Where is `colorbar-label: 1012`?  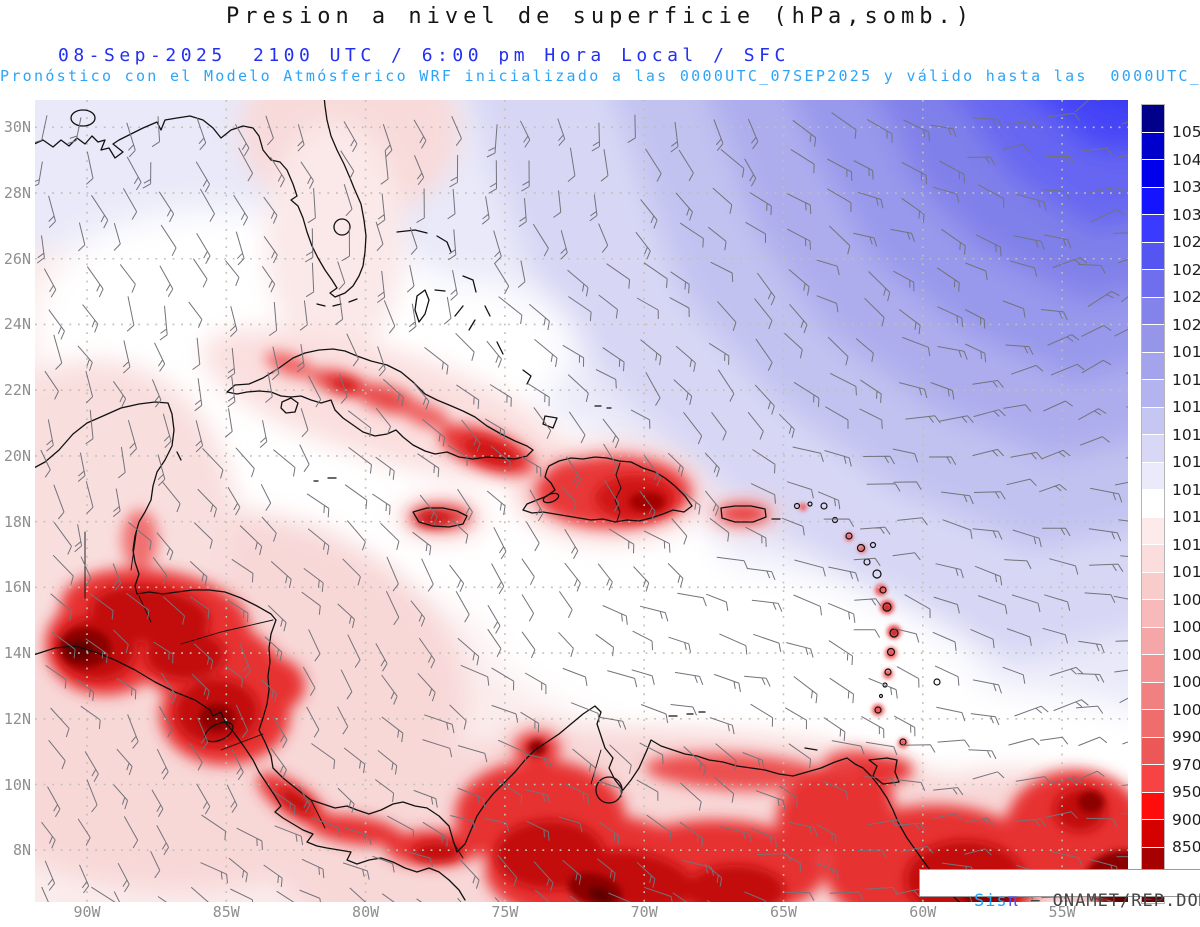
colorbar-label: 1012 is located at coordinates (1186, 544).